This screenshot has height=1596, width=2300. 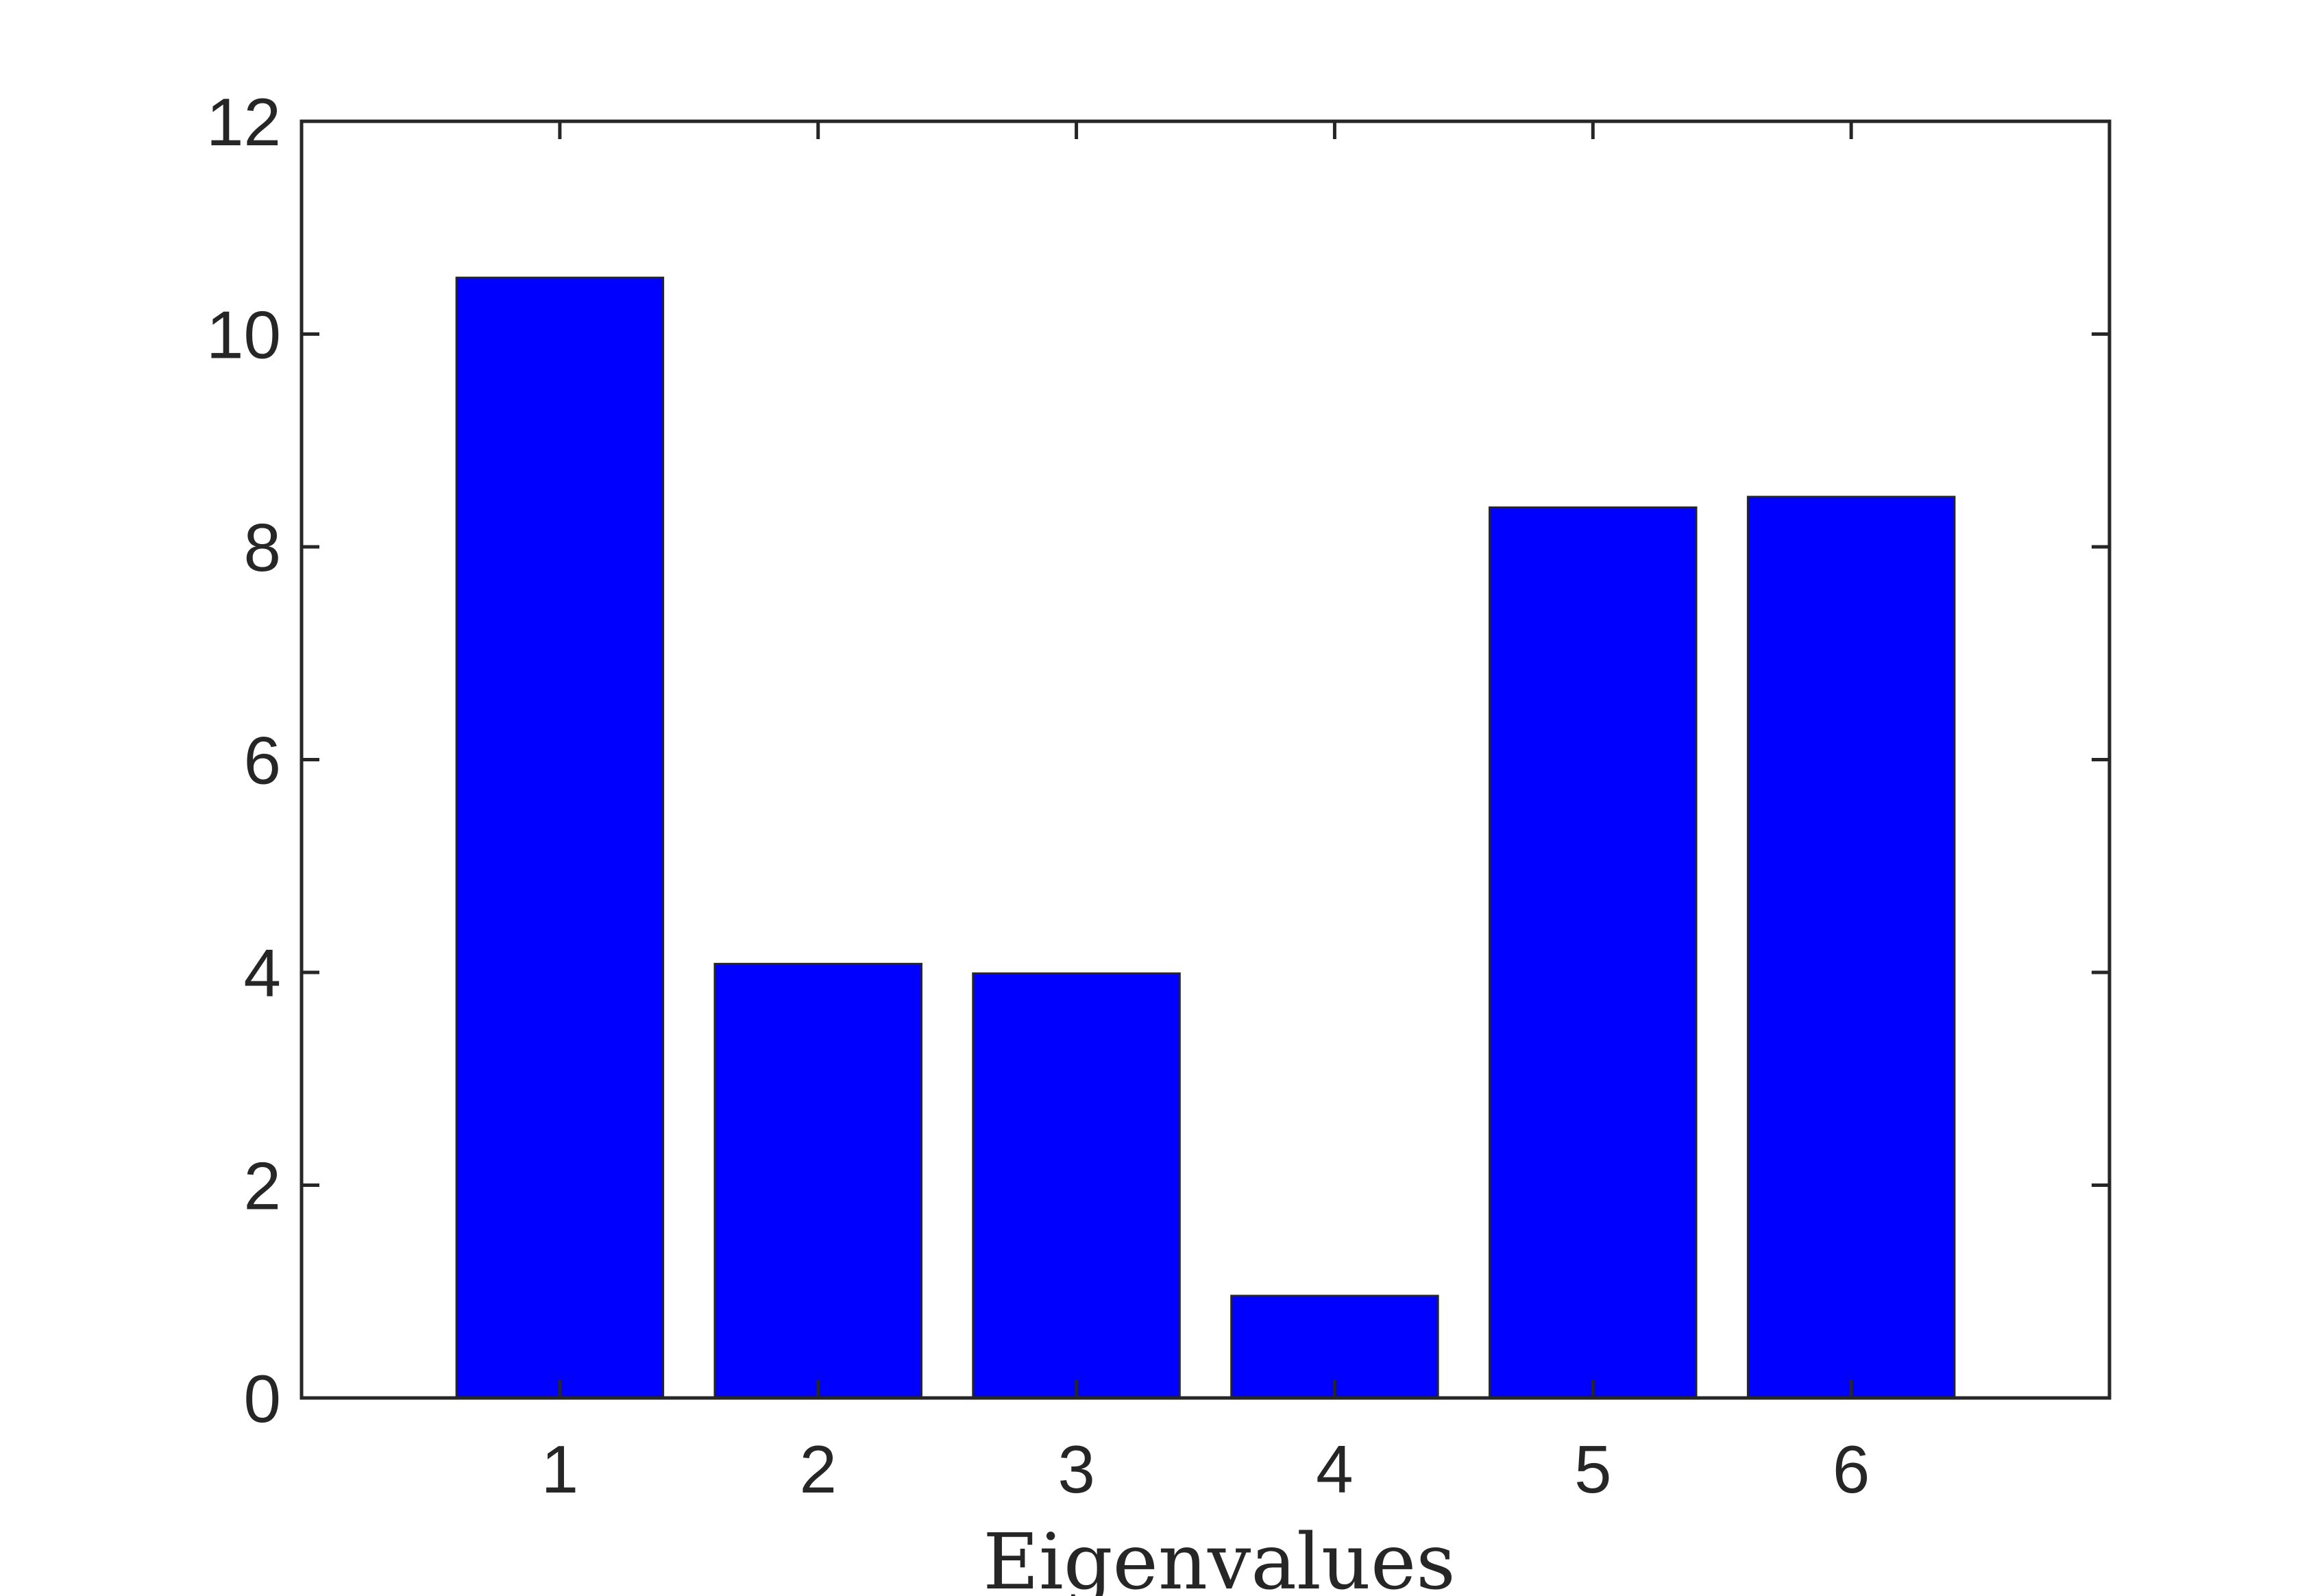 What do you see at coordinates (243, 122) in the screenshot?
I see `y-tick-label-12: 12` at bounding box center [243, 122].